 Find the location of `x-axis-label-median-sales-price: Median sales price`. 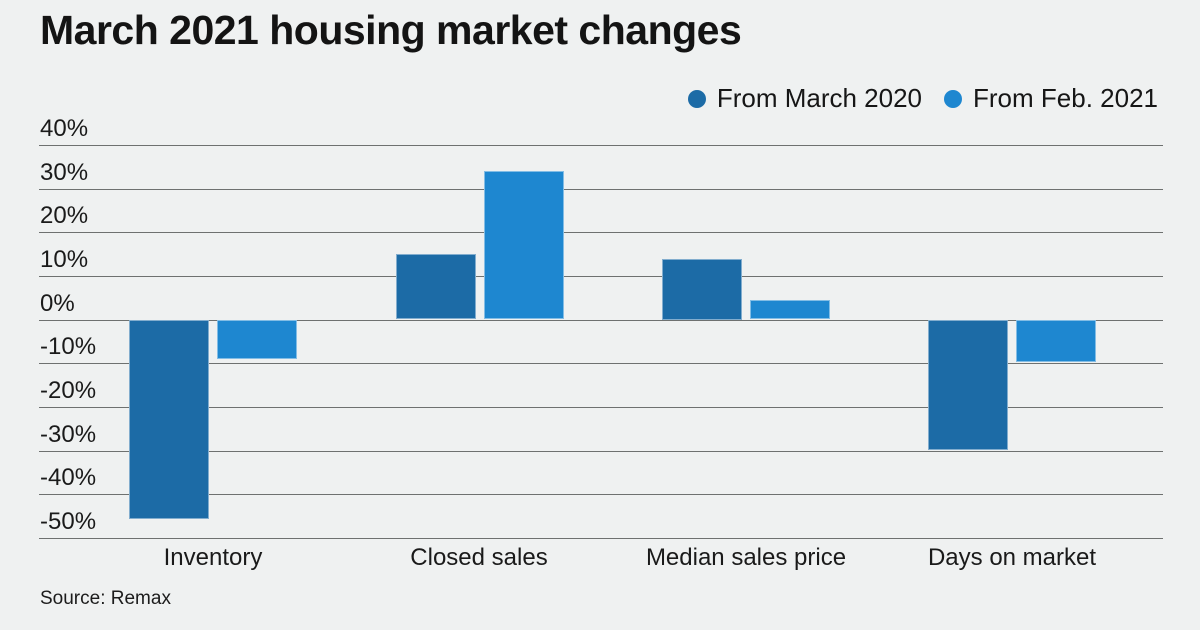

x-axis-label-median-sales-price: Median sales price is located at coordinates (746, 557).